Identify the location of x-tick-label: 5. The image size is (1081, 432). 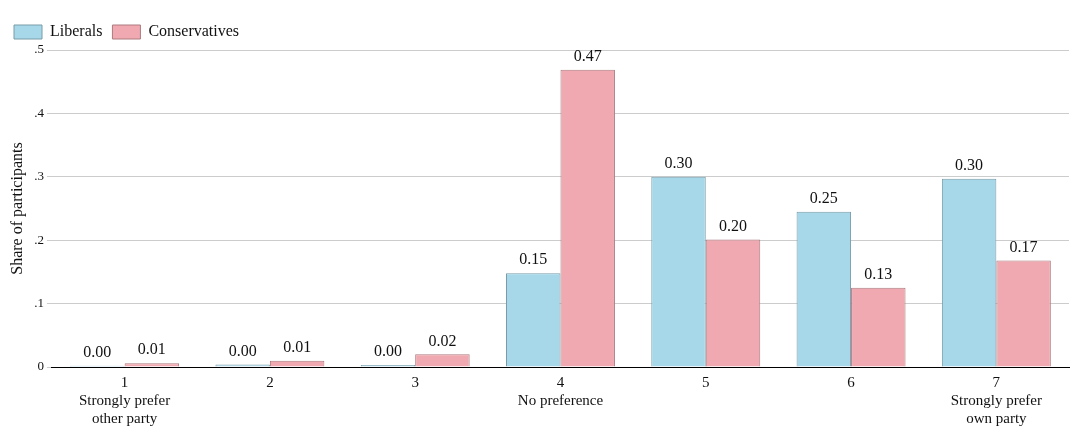
(706, 381).